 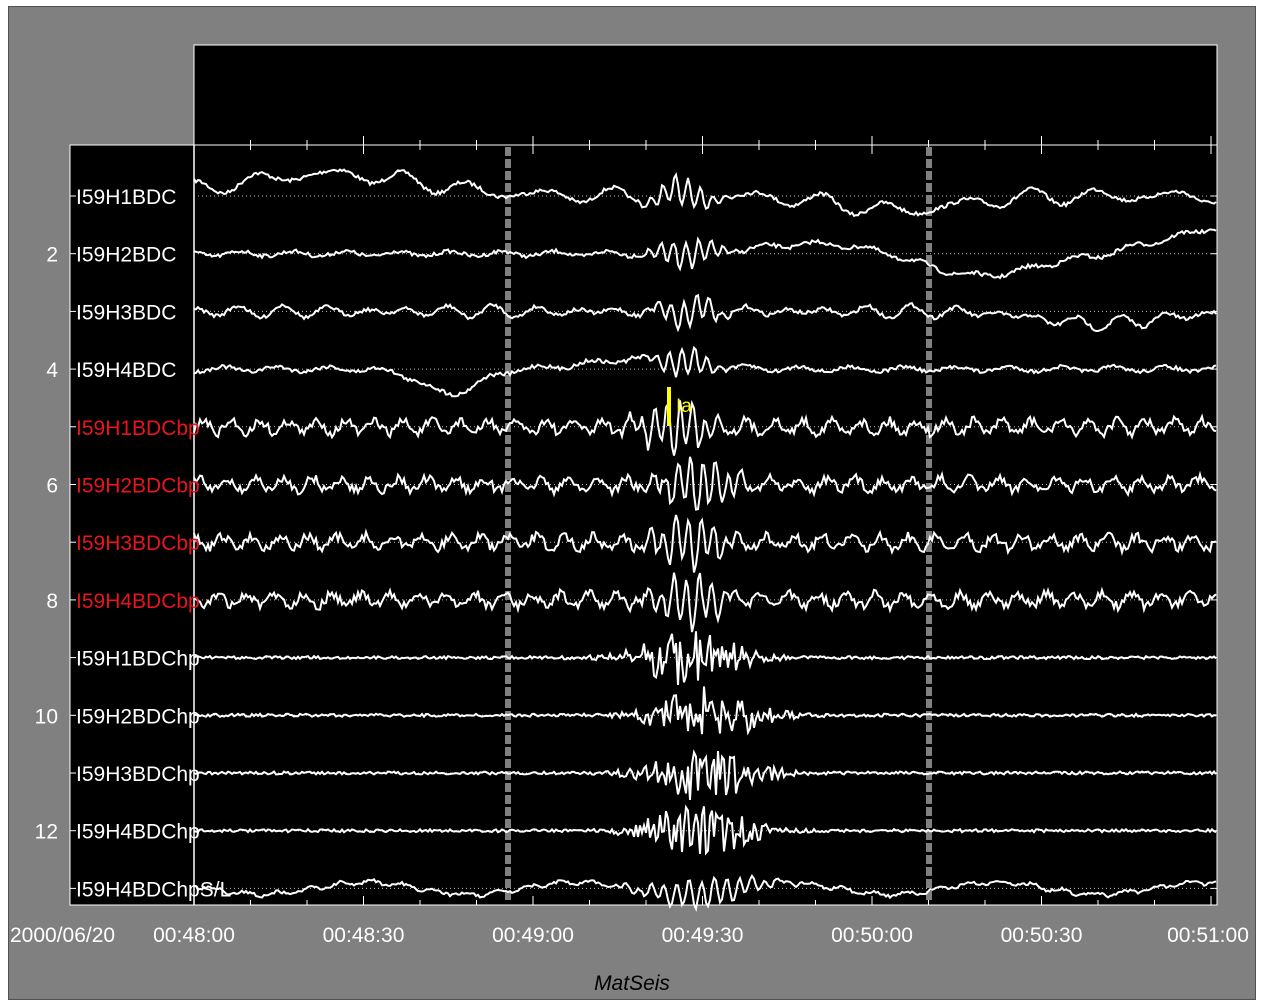 What do you see at coordinates (194, 935) in the screenshot?
I see `x-tick-label: 00:48:00` at bounding box center [194, 935].